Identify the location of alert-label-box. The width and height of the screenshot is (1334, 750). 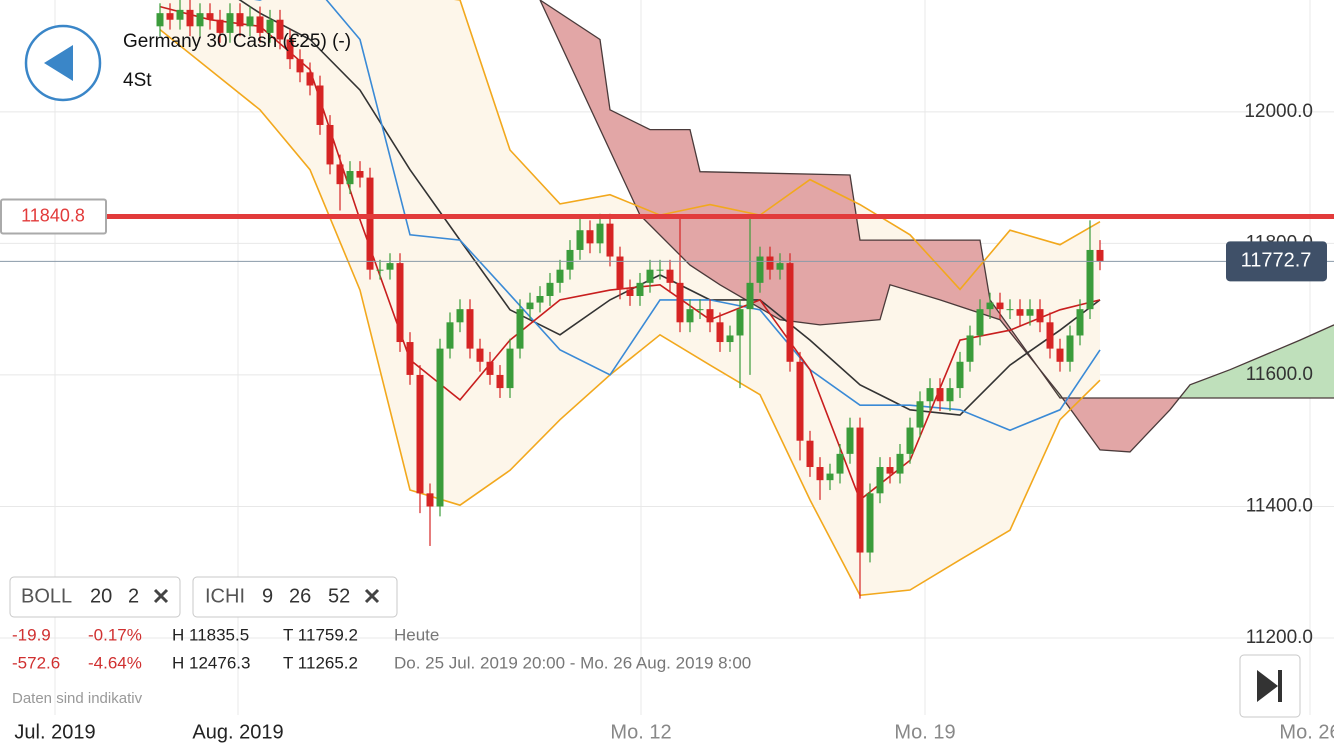
(53, 216).